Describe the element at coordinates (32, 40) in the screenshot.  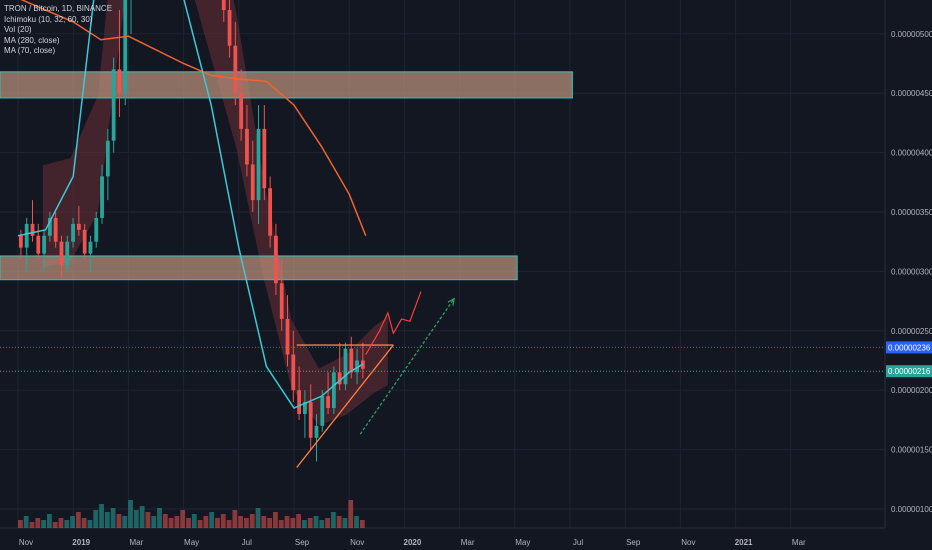
I see `indicator-ma280: MA (280, close)` at that location.